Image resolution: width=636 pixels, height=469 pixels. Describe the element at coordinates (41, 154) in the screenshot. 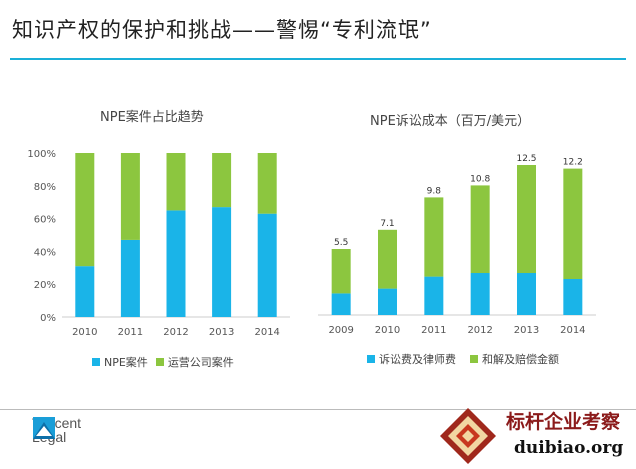

I see `left-y-tick-label: 100%` at that location.